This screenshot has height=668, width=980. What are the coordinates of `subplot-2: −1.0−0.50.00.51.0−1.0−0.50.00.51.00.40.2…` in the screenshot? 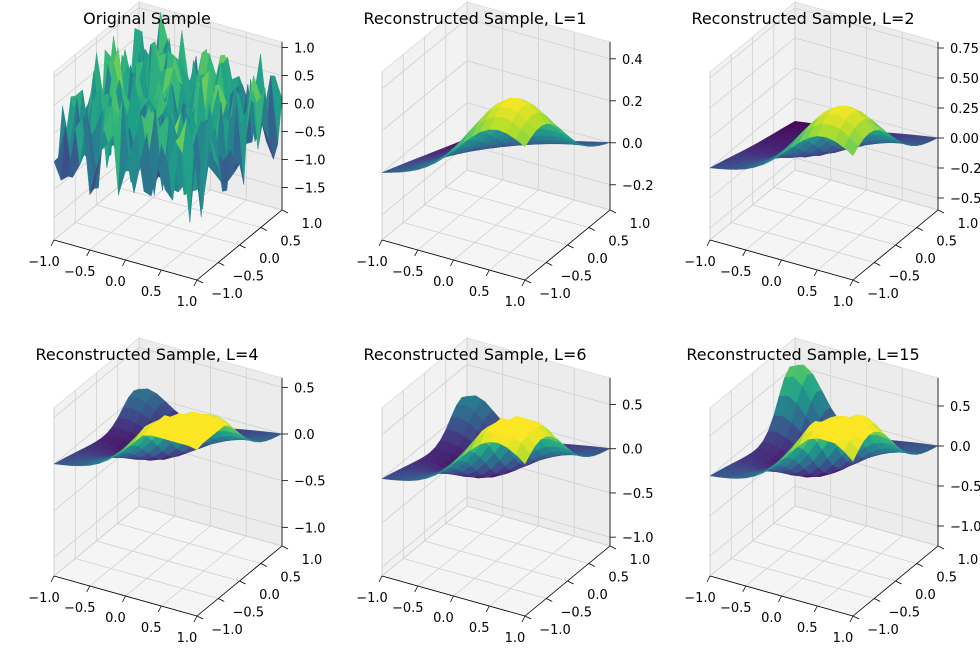 It's located at (505, 155).